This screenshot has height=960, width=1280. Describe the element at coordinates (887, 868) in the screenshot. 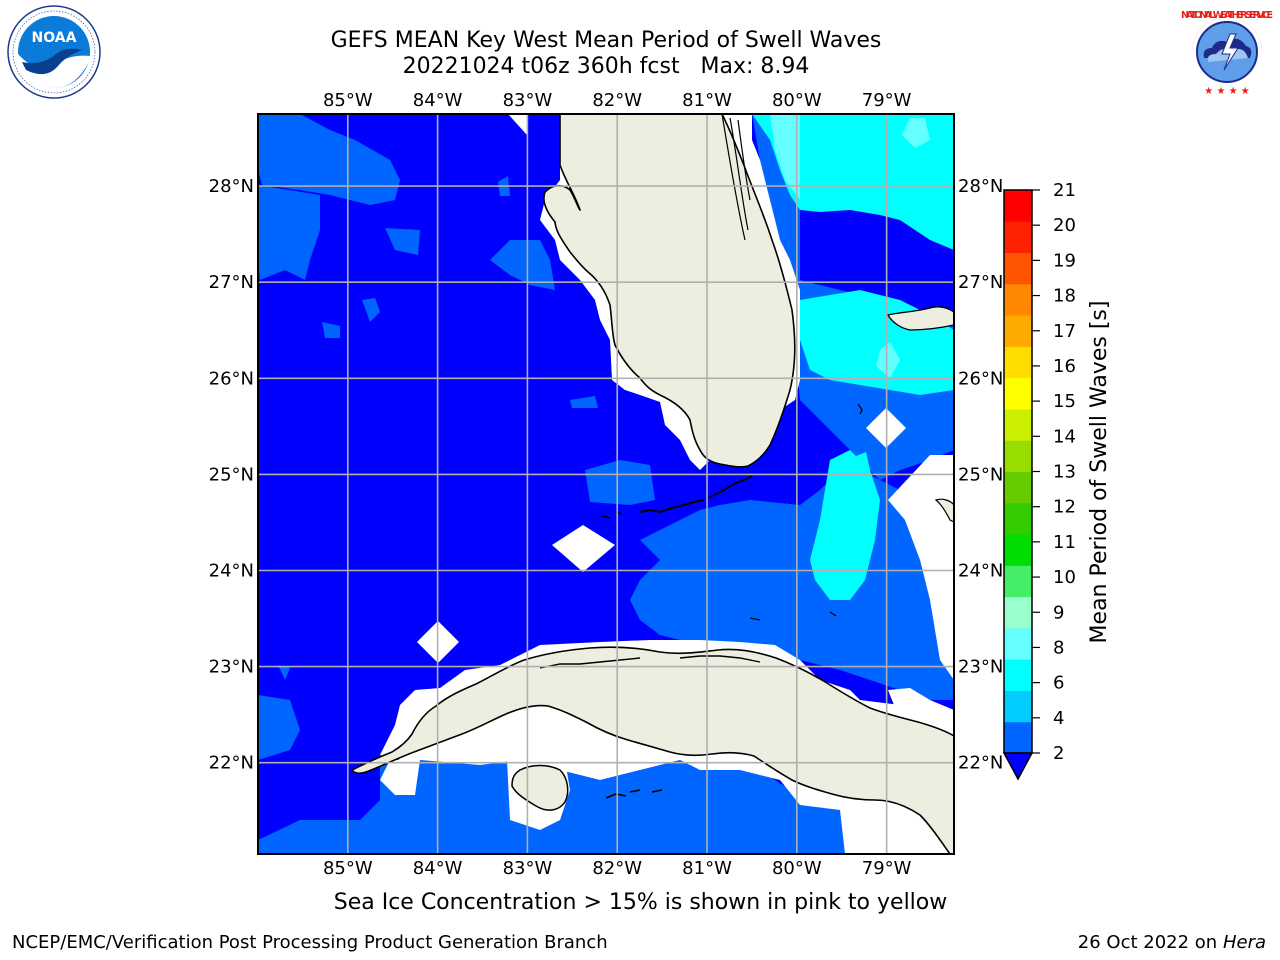

I see `lon-tick-label-bottom: 79°W` at that location.